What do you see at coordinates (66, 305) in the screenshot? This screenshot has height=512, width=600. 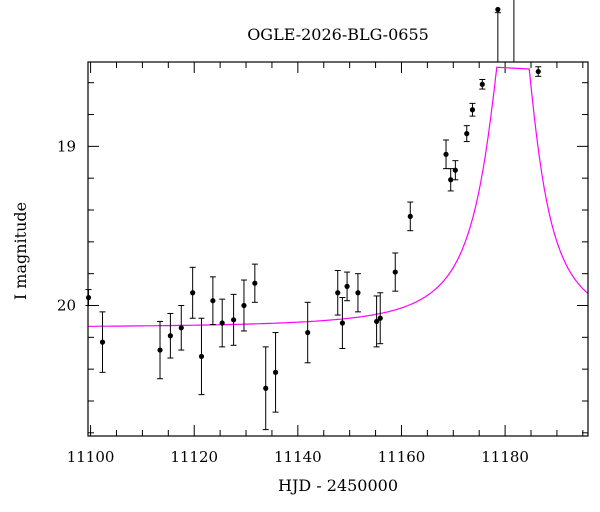 I see `y-tick-label: 20` at bounding box center [66, 305].